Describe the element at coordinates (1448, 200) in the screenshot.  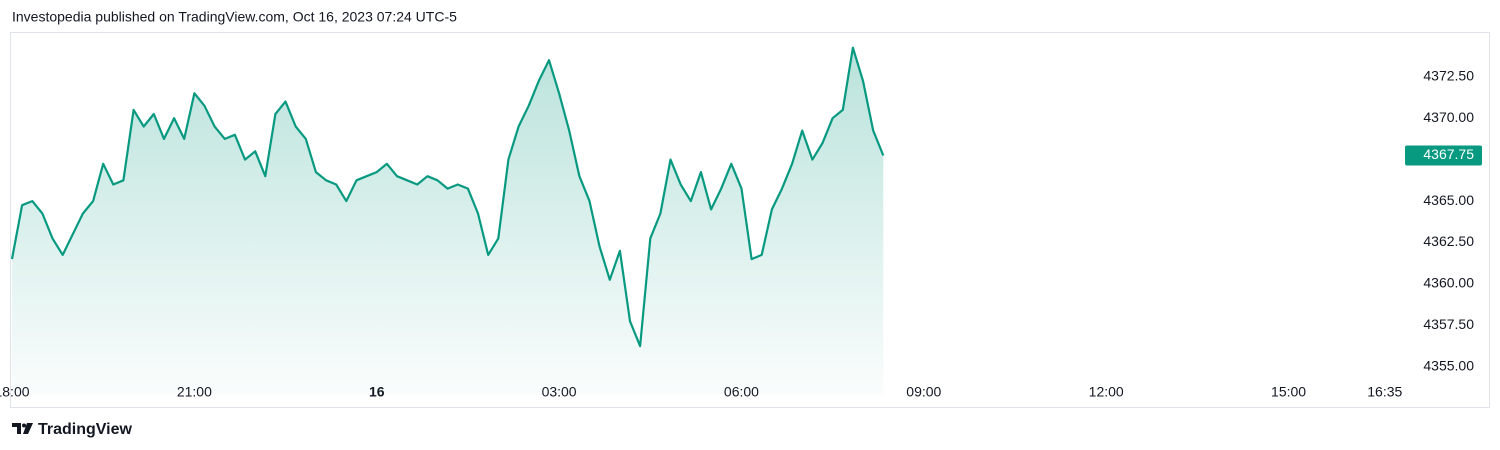
I see `y-tick-label: 4365.00` at that location.